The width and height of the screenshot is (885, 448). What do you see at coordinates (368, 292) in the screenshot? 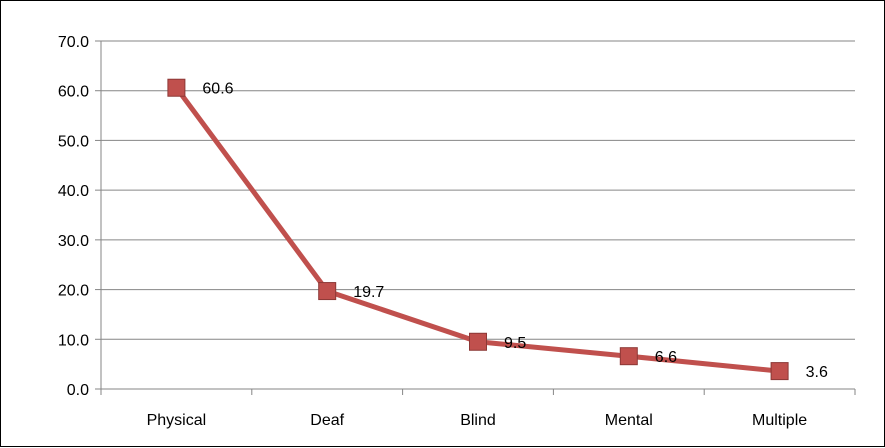
I see `data-label: 19.7` at bounding box center [368, 292].